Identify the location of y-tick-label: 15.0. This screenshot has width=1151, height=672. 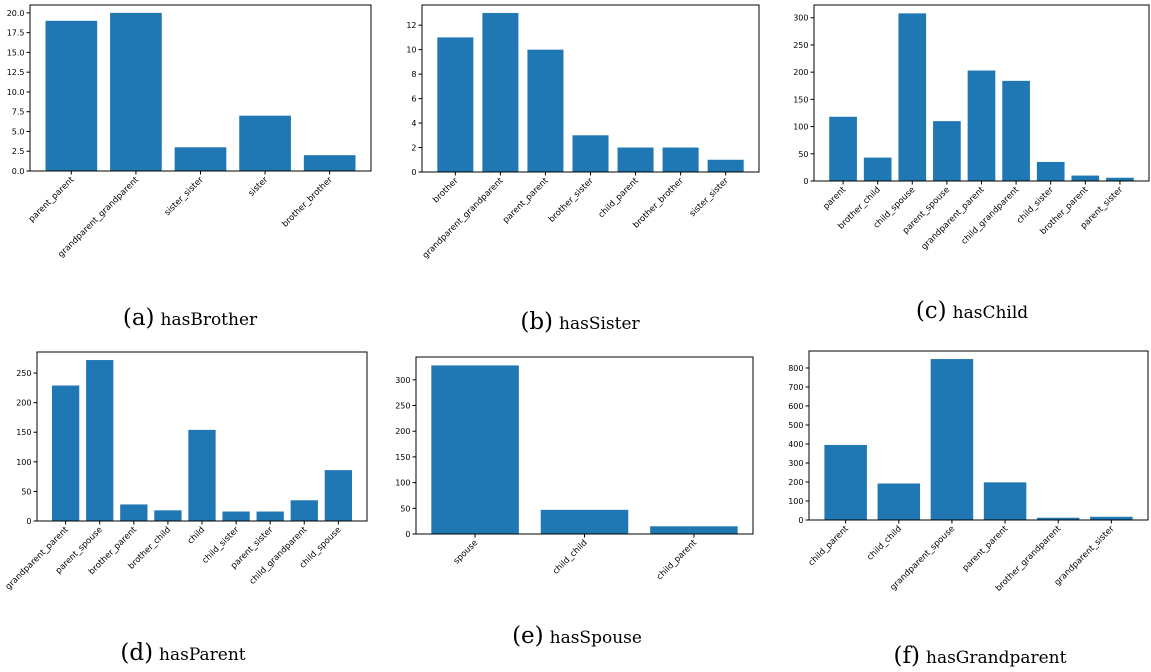
(16, 52).